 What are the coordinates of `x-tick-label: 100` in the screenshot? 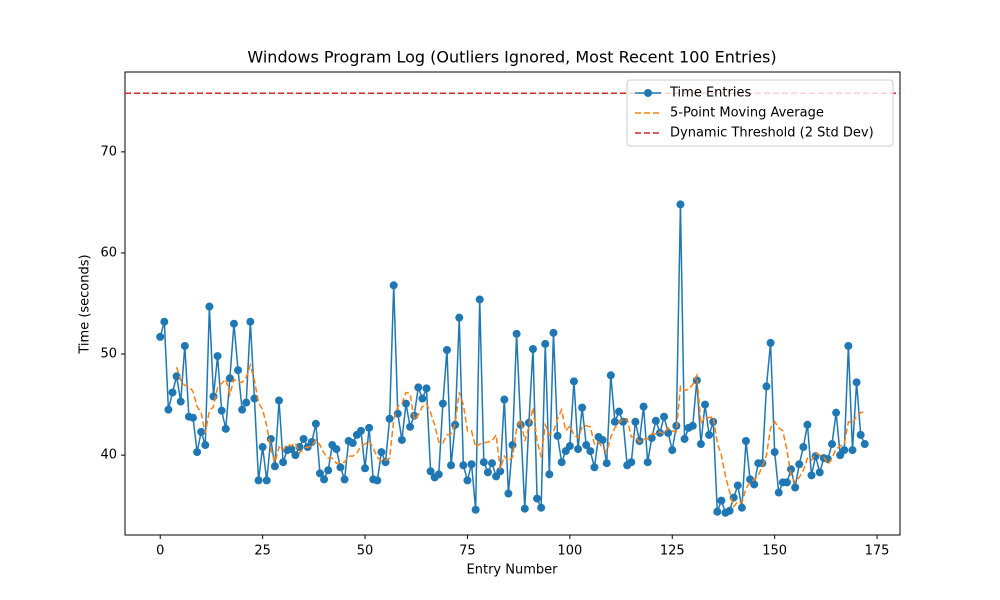 It's located at (569, 551).